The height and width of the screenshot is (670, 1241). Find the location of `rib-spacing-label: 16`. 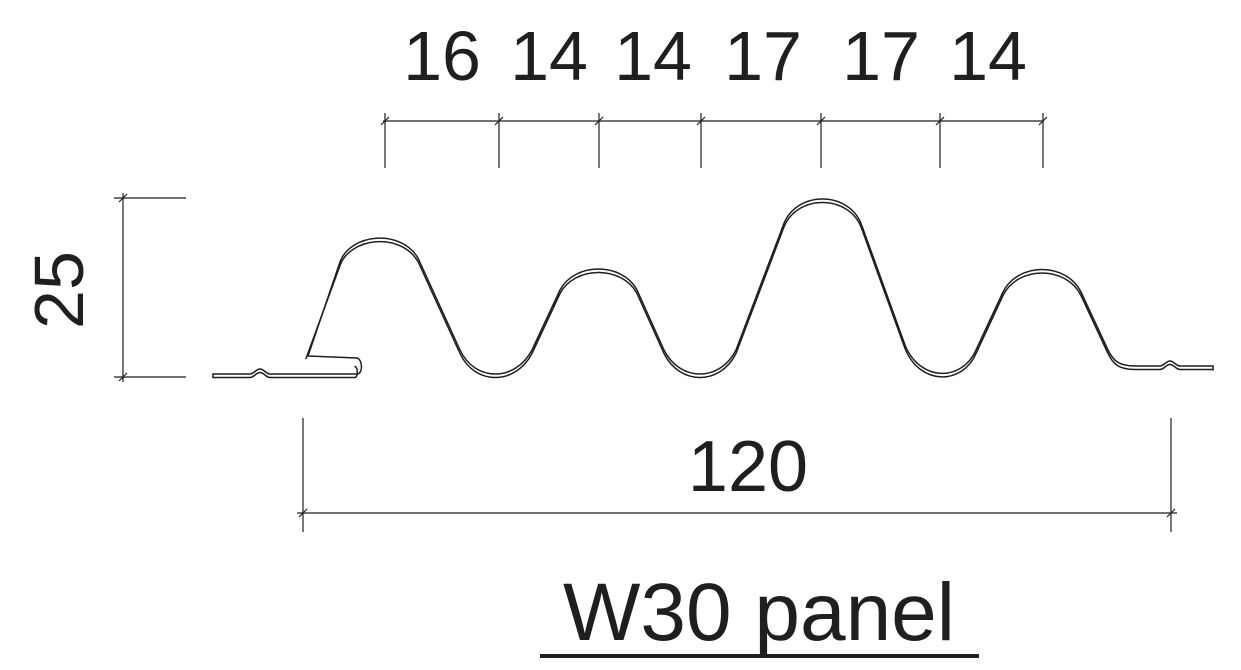

rib-spacing-label: 16 is located at coordinates (442, 56).